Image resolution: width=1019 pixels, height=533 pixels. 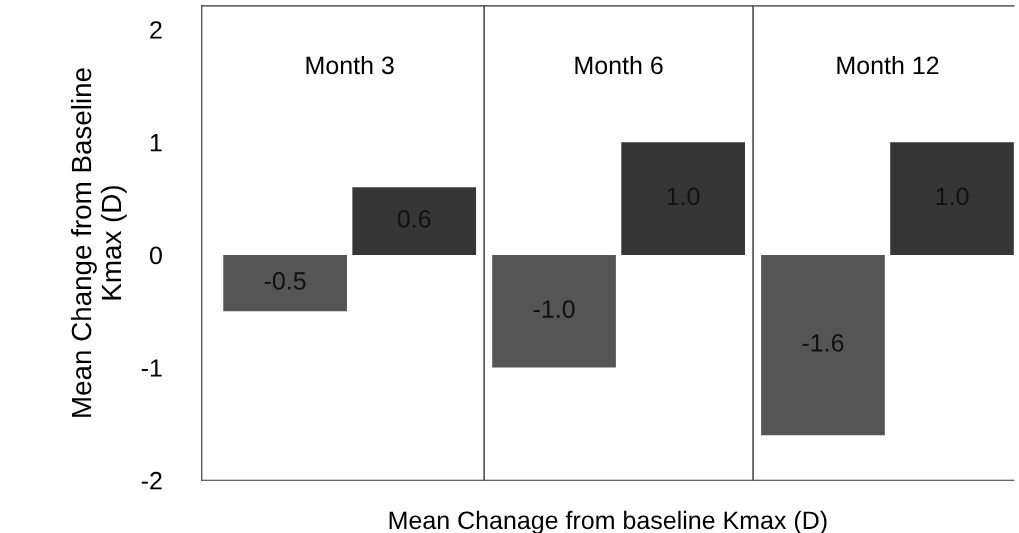 I want to click on y-tick-label: 1, so click(x=156, y=143).